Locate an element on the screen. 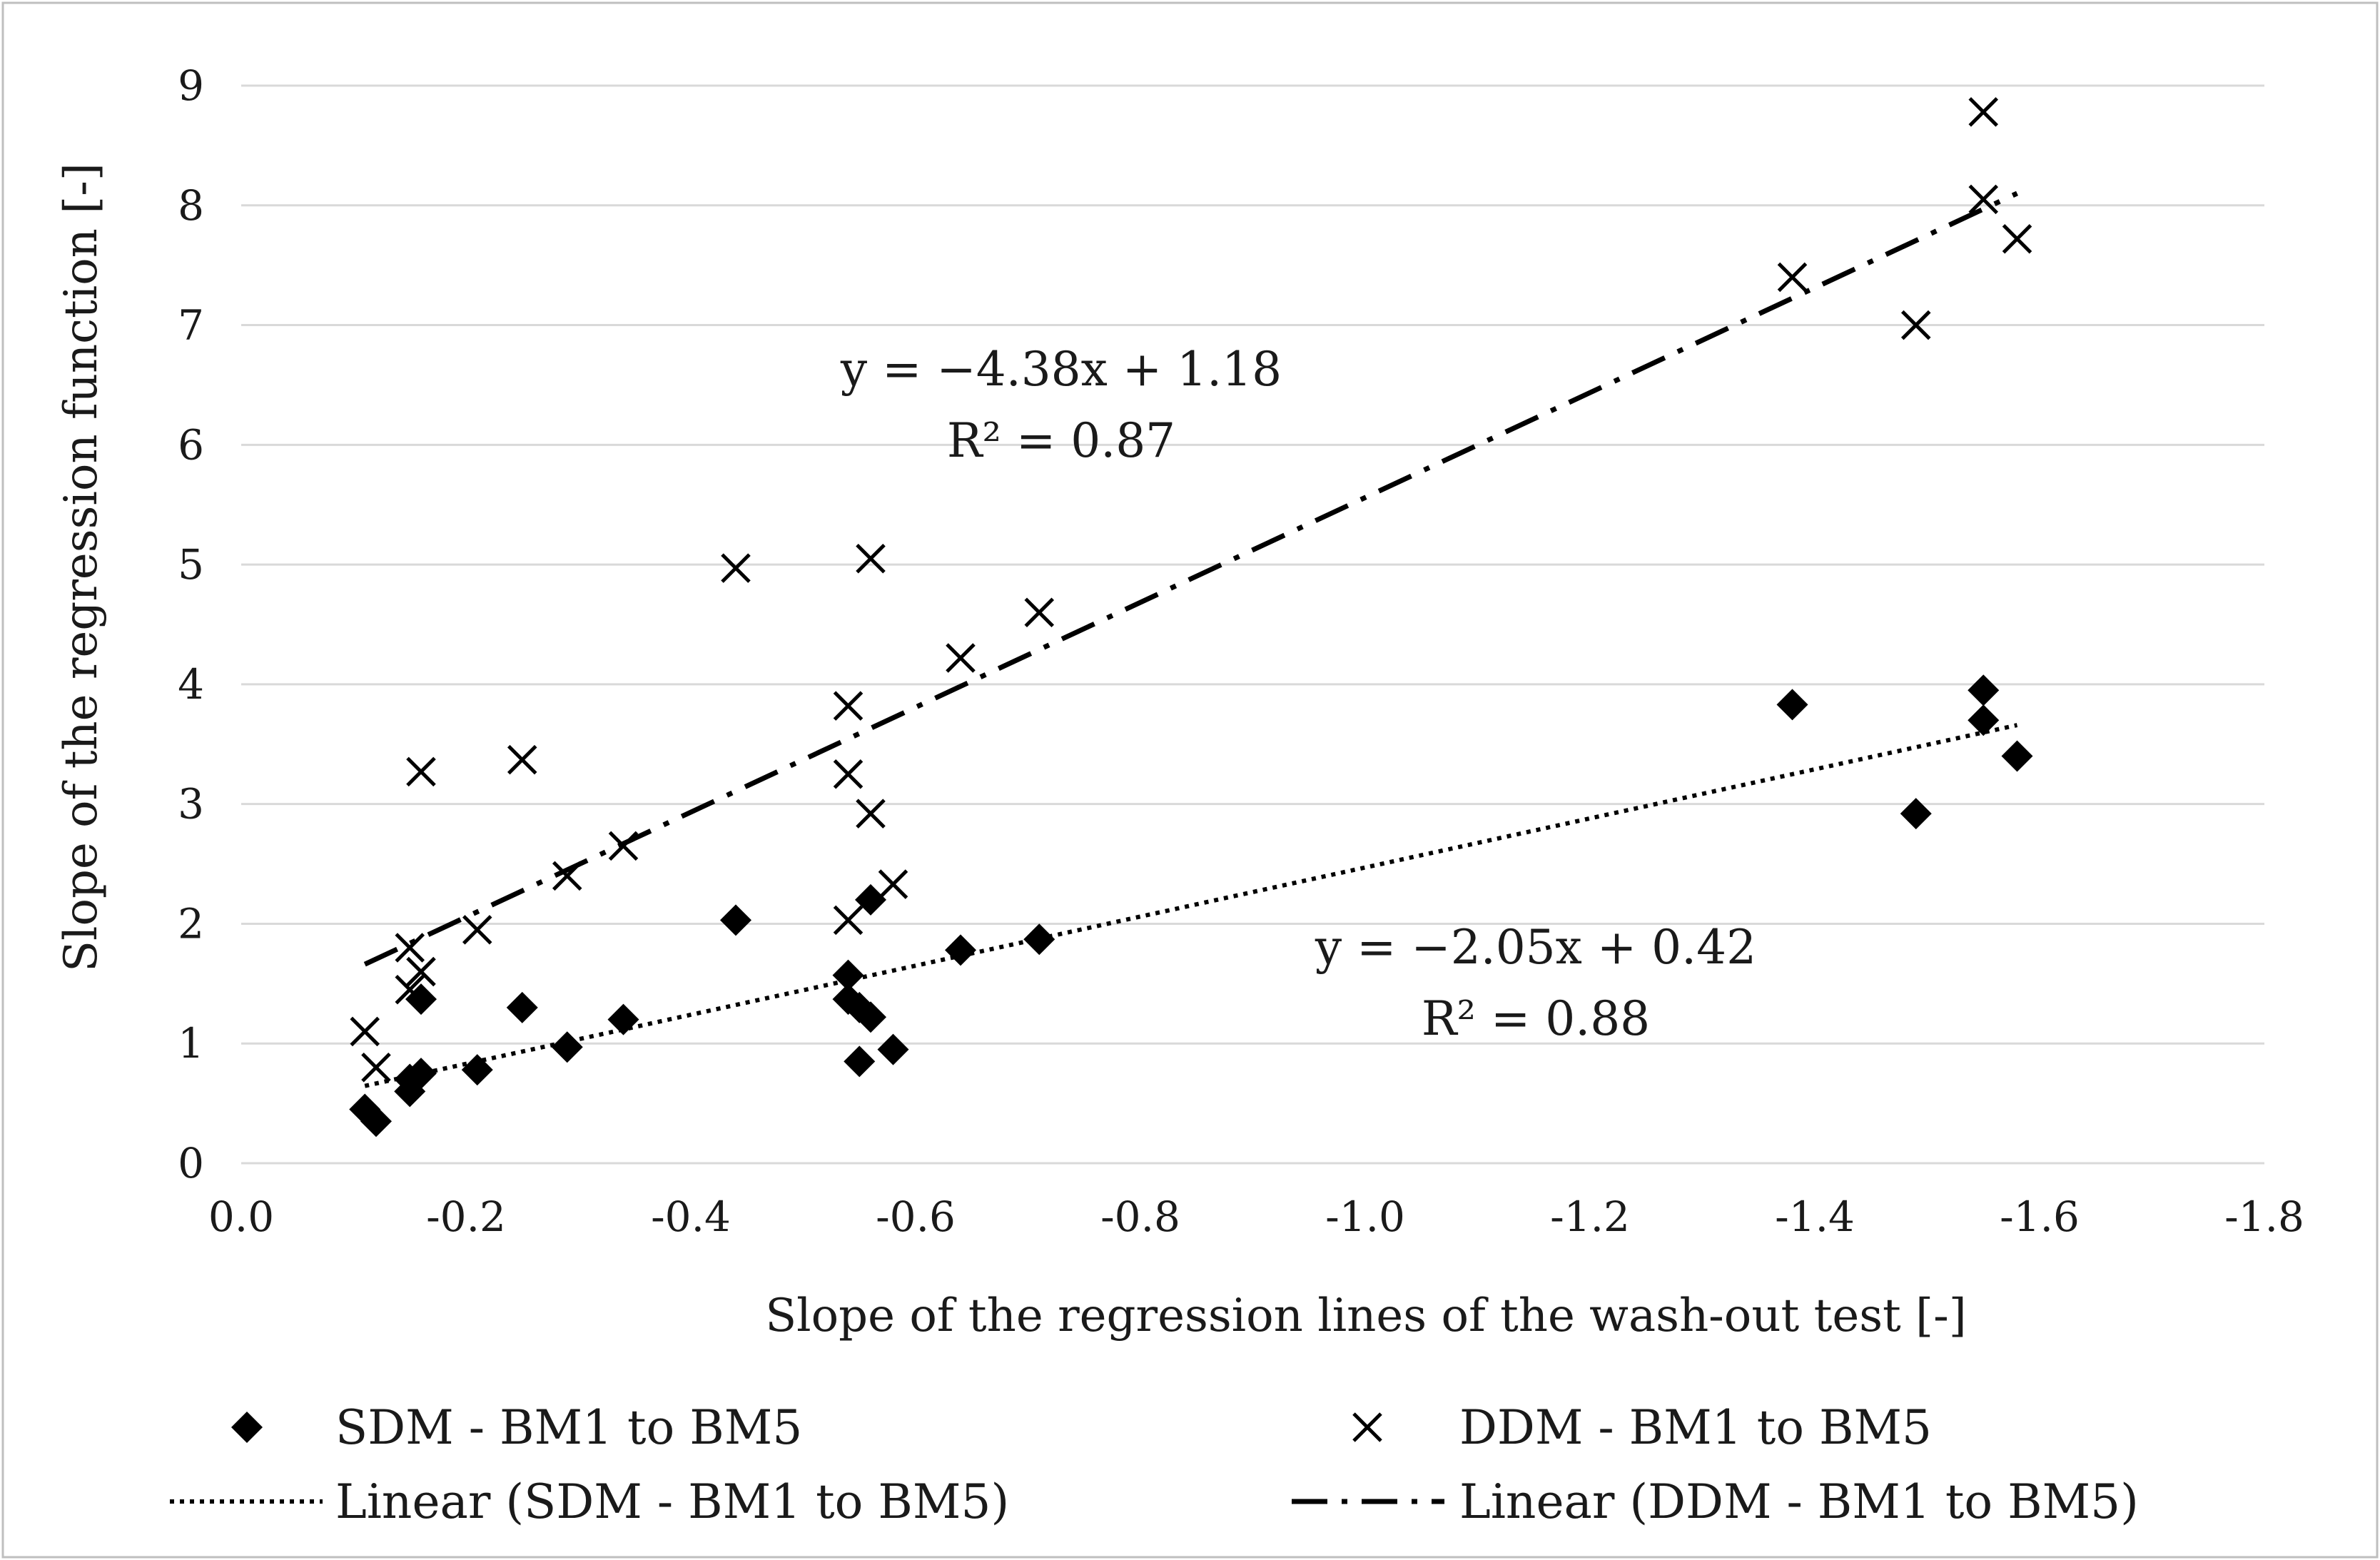 The image size is (2380, 1560). legend-item-sdm: SDM - BM1 to BM5 is located at coordinates (516, 1427).